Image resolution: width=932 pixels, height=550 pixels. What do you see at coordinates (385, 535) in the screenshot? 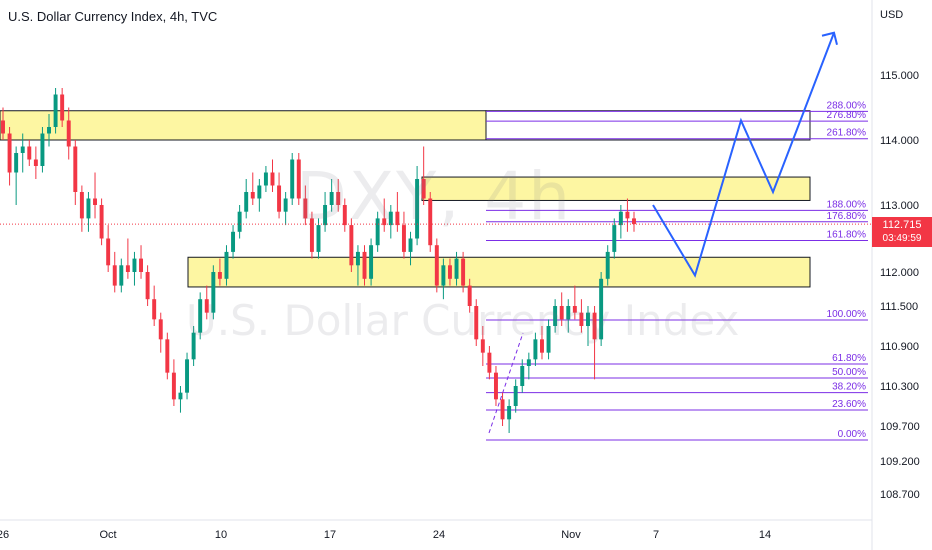
I see `time-axis: 26 Oct 10 17 24 Nov 7 14` at bounding box center [385, 535].